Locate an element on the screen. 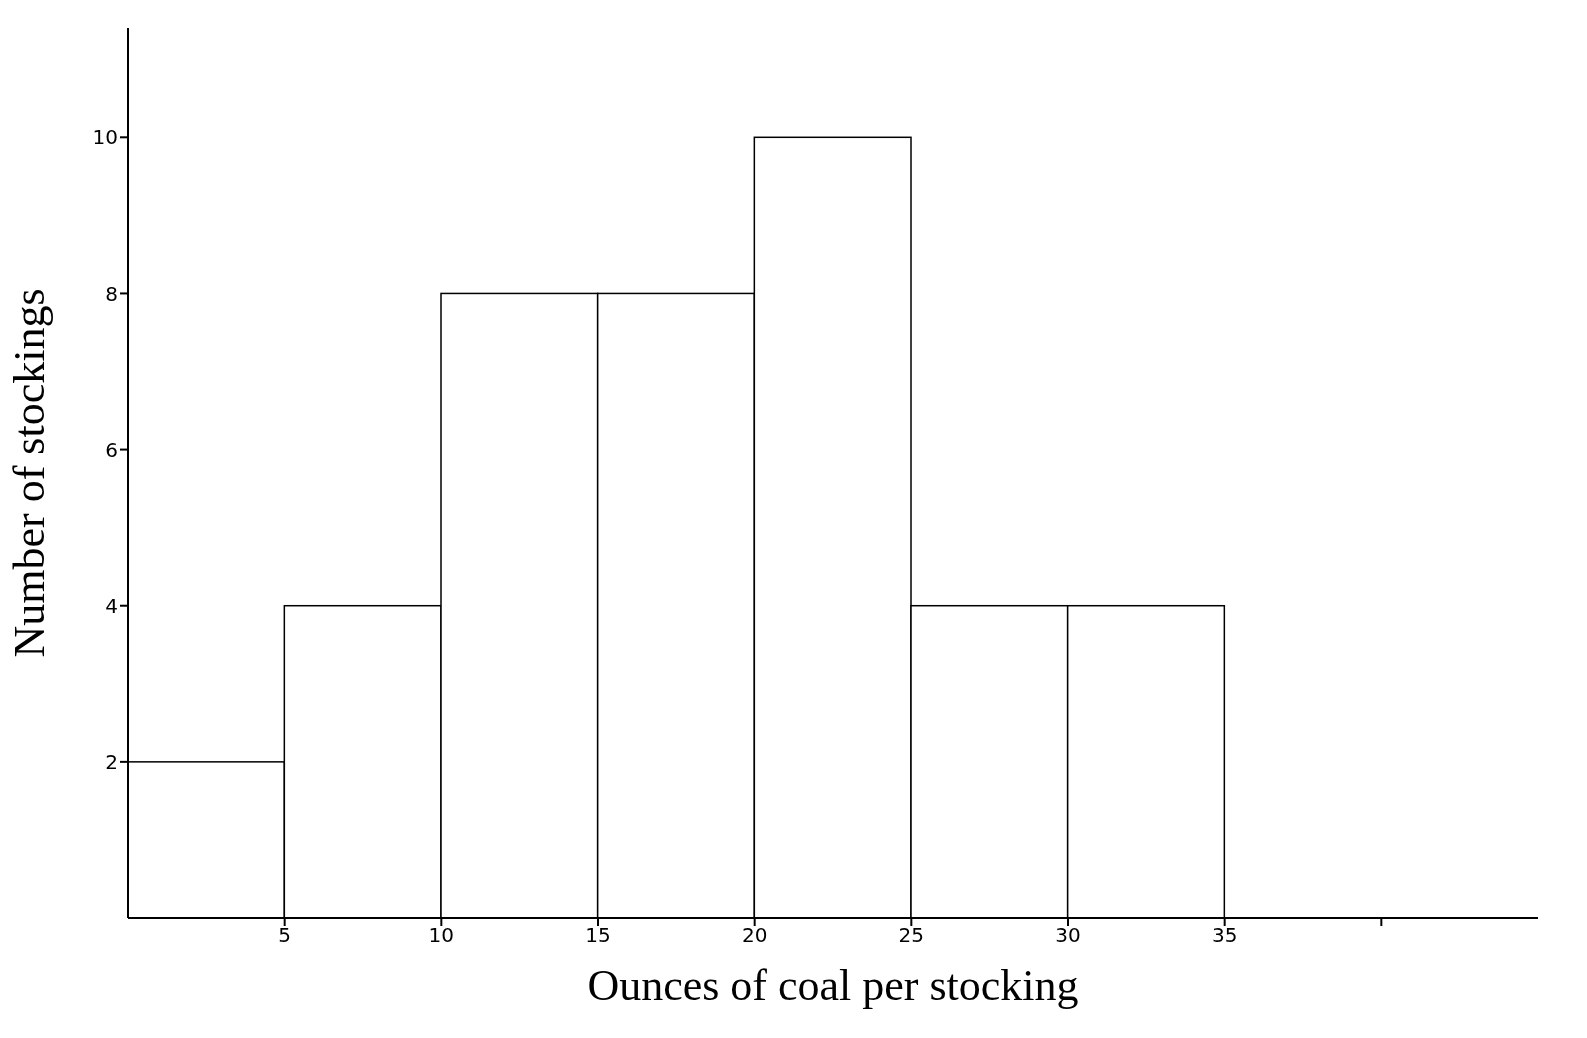 This screenshot has width=1587, height=1038. y-tick-label: 10 is located at coordinates (105, 137).